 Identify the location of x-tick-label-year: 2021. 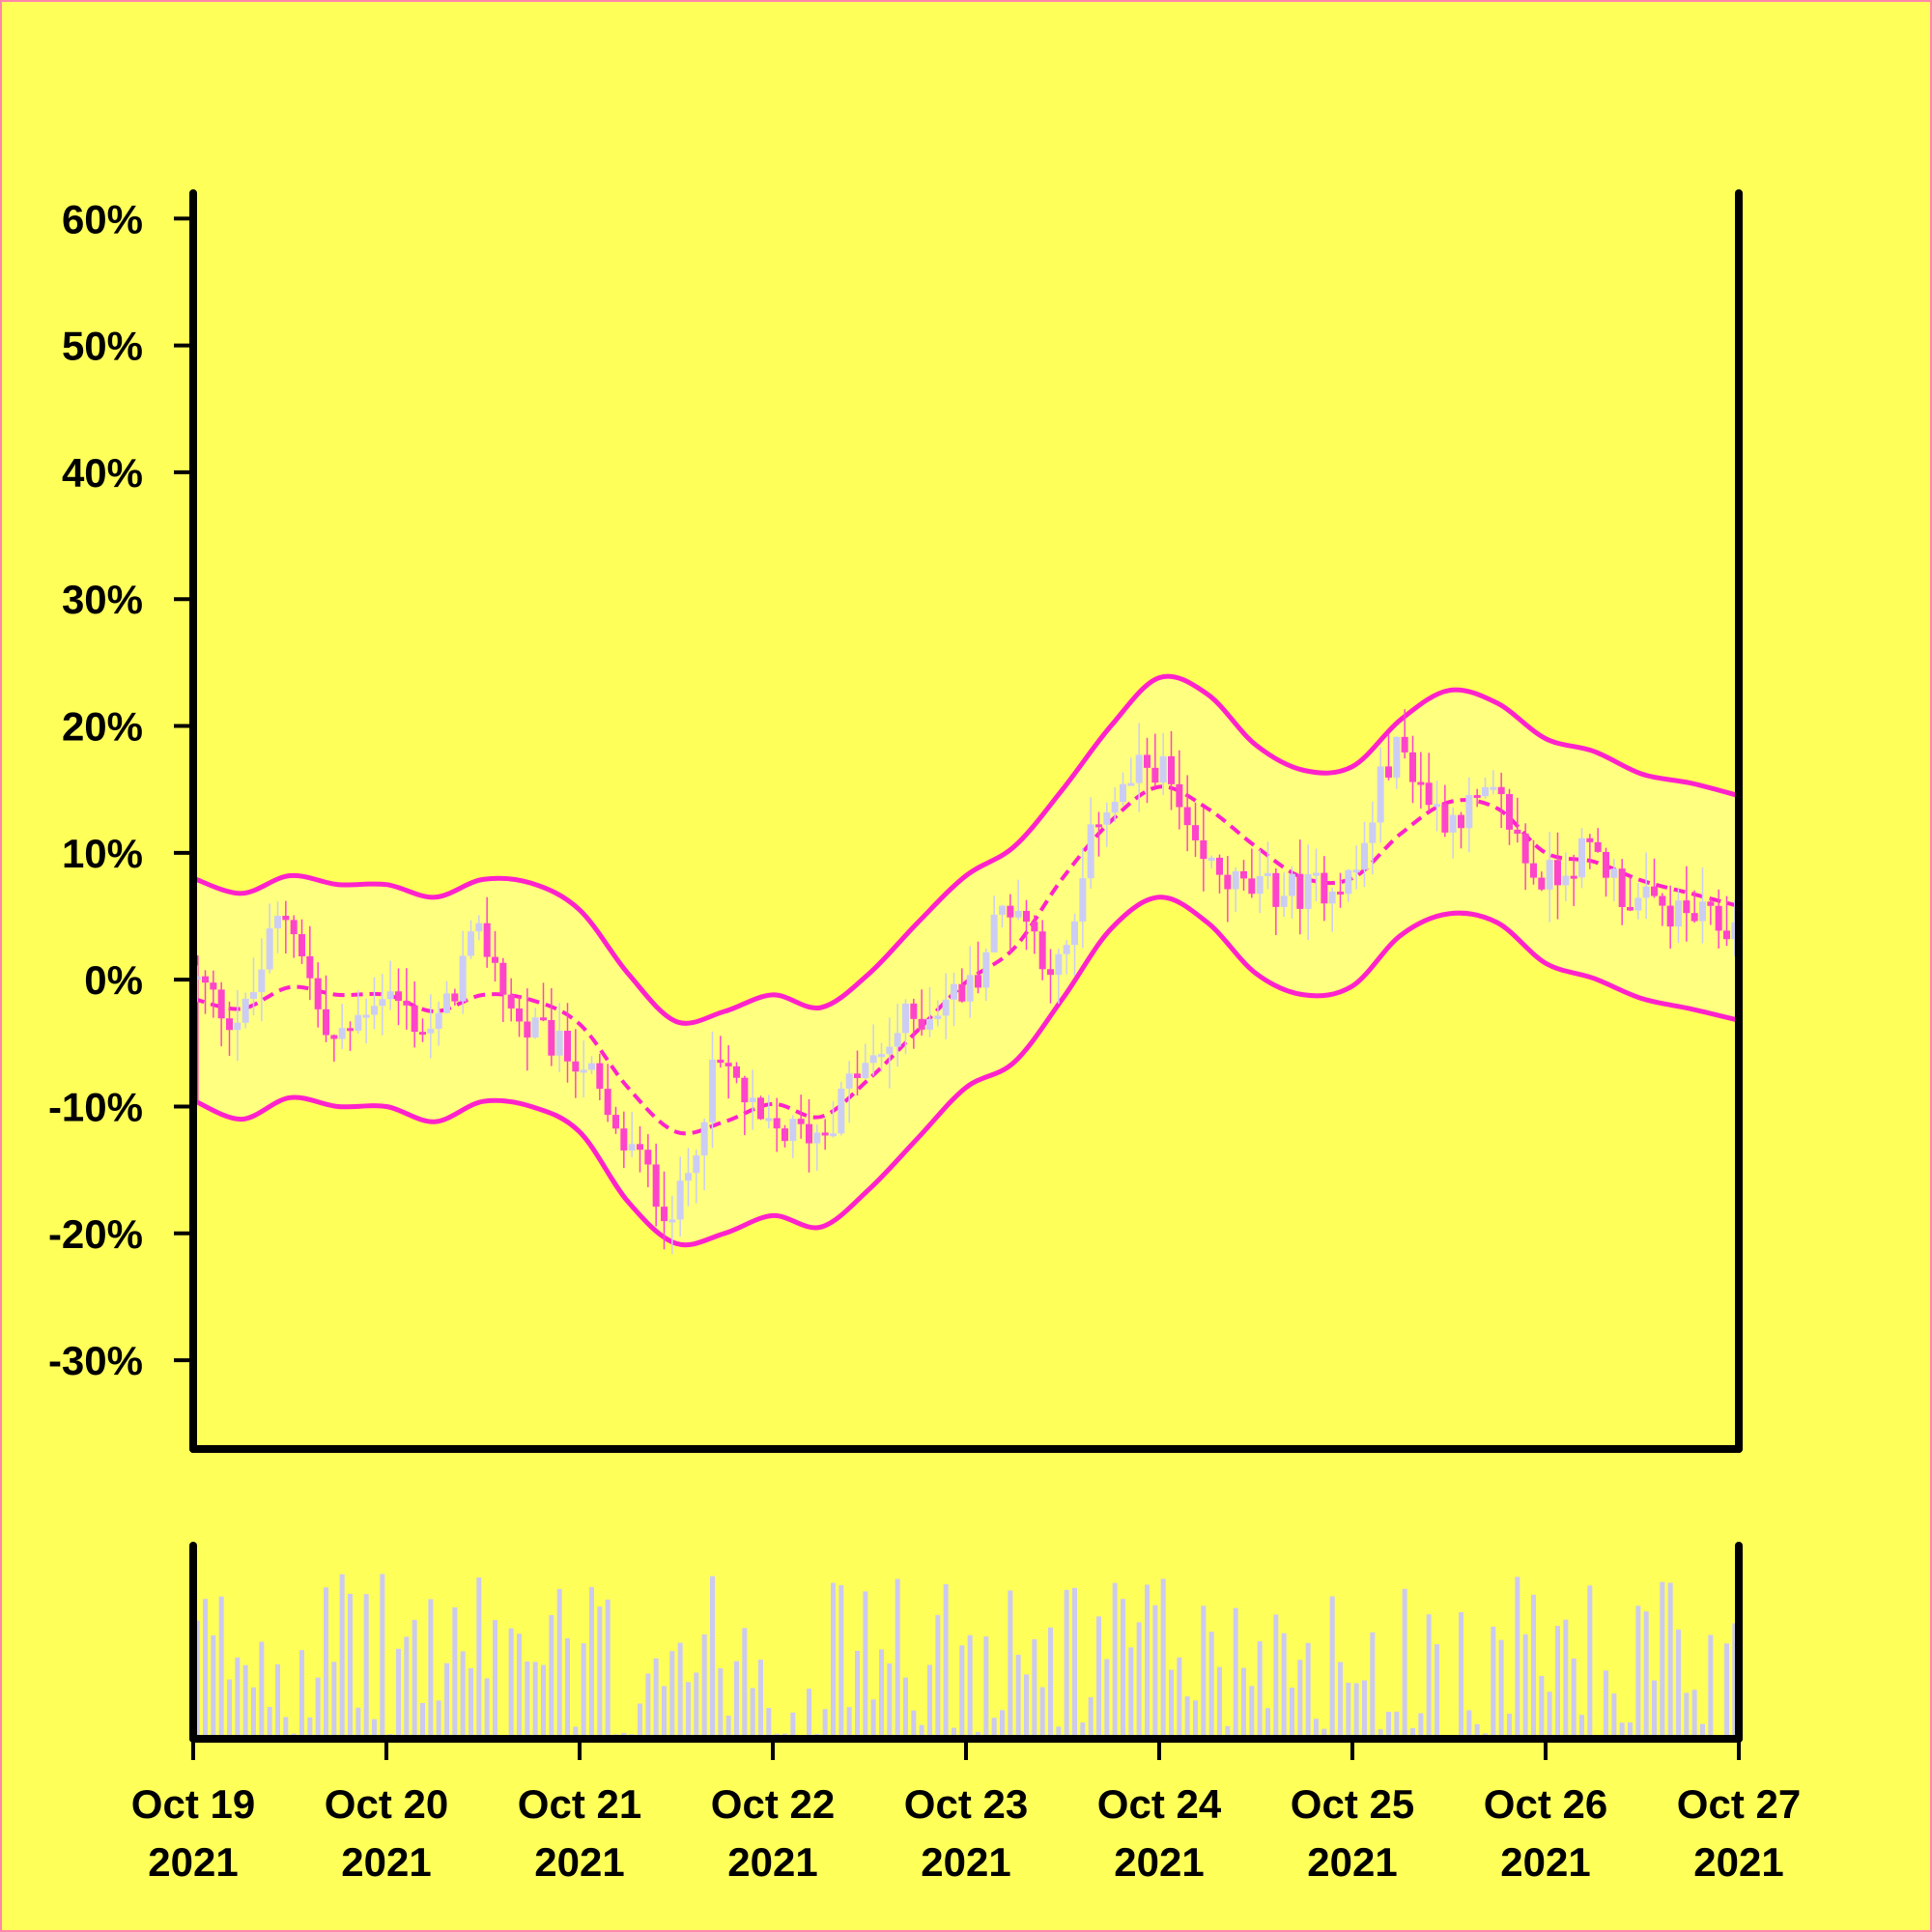
(1738, 1862).